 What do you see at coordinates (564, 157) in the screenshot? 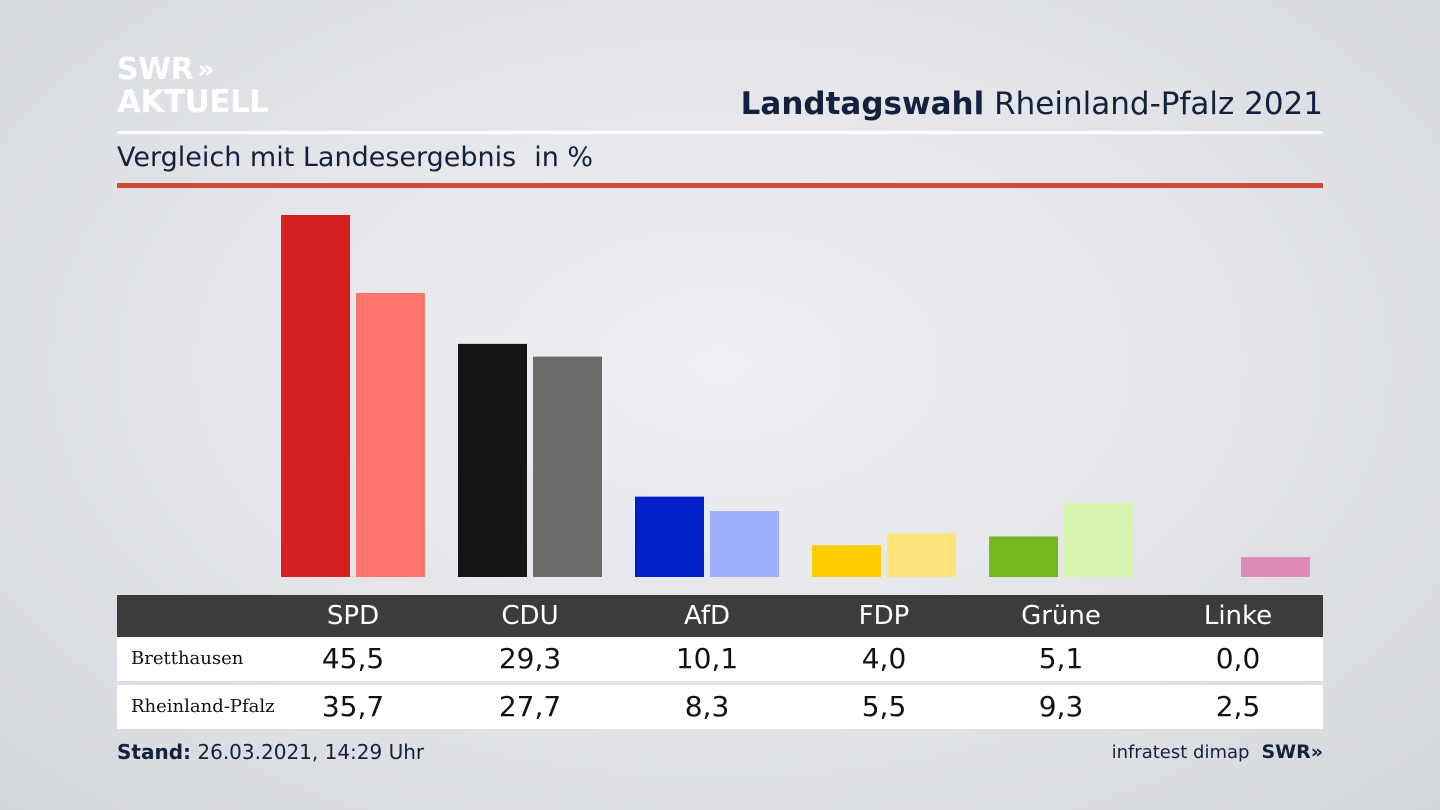
I see `subtitle-unit: in %` at bounding box center [564, 157].